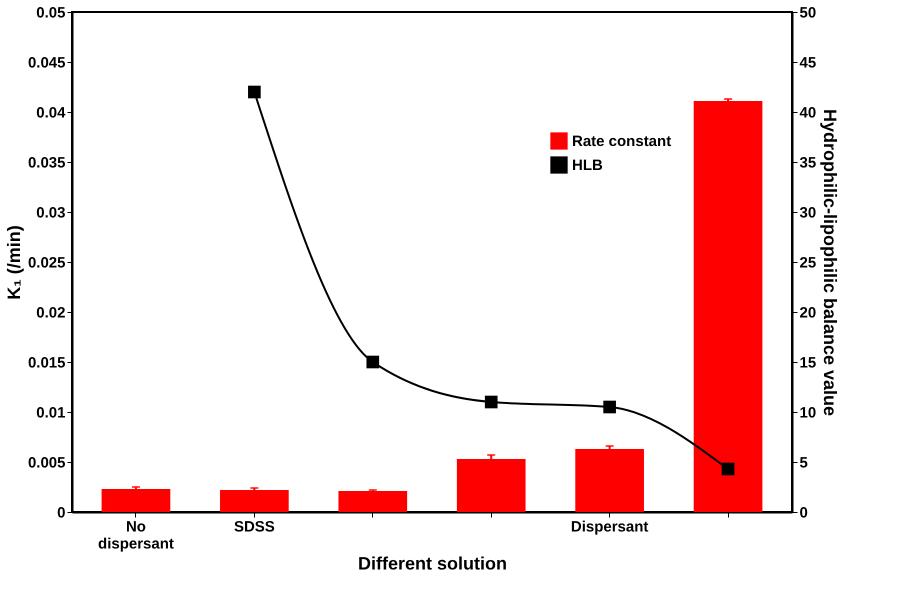 The width and height of the screenshot is (908, 602). I want to click on y2-axis-title: Hydrophilic-lipophilic balance value, so click(830, 262).